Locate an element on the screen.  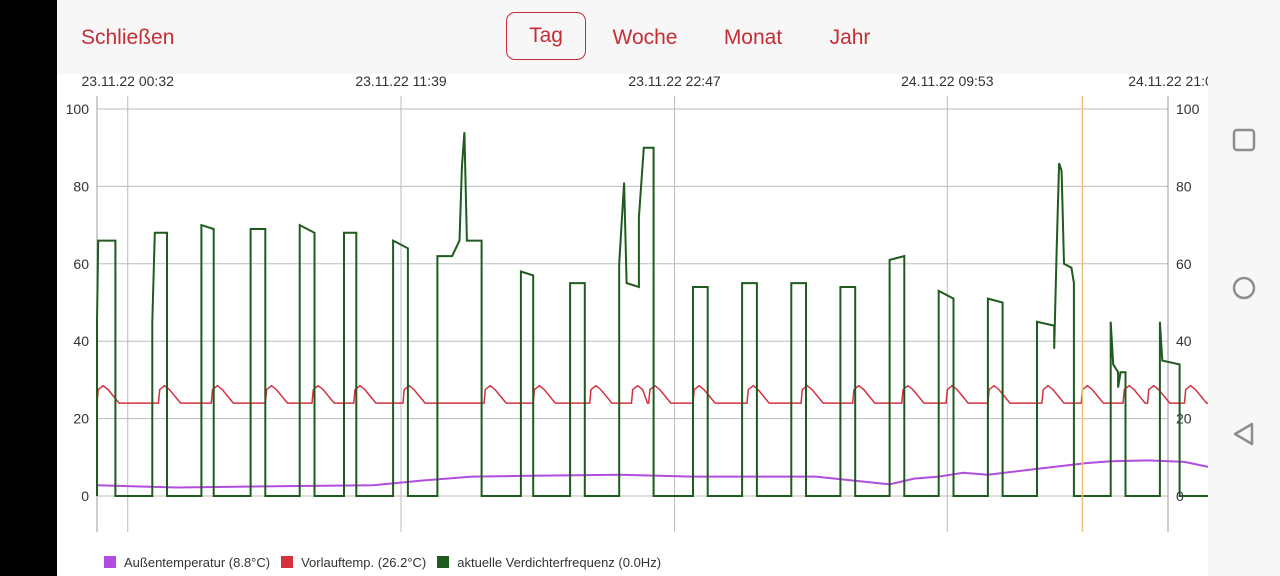
y-tick-label-left: 0 is located at coordinates (85, 496).